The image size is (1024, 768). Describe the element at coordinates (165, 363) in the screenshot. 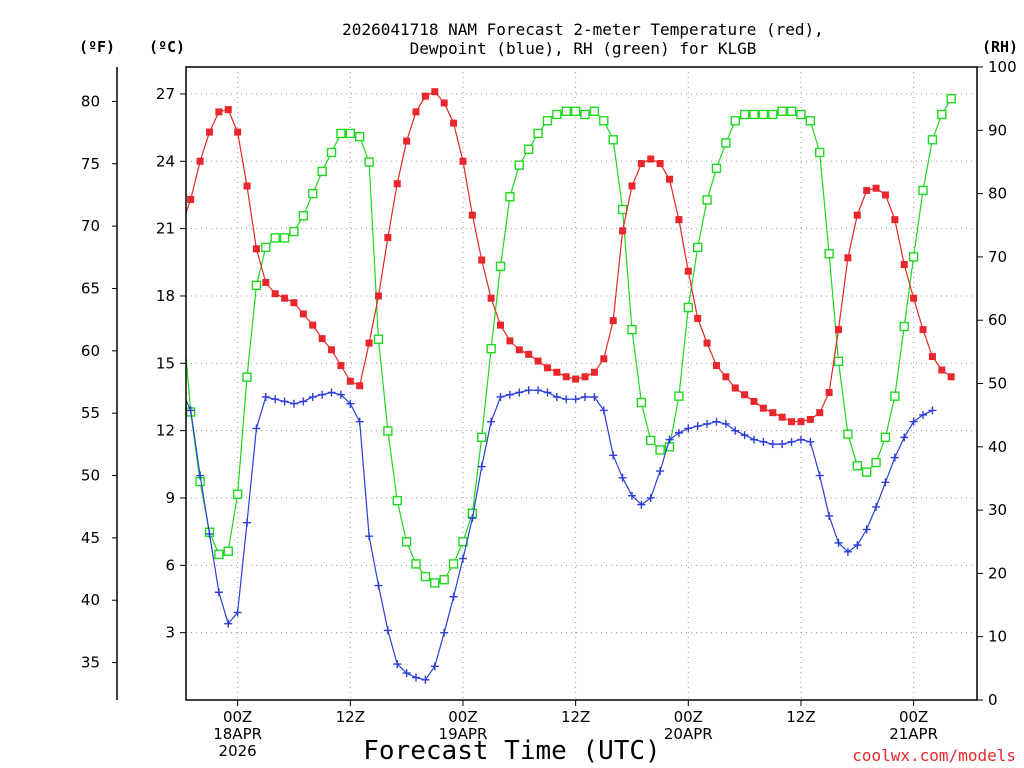

I see `celsius-tick-label: 15` at that location.